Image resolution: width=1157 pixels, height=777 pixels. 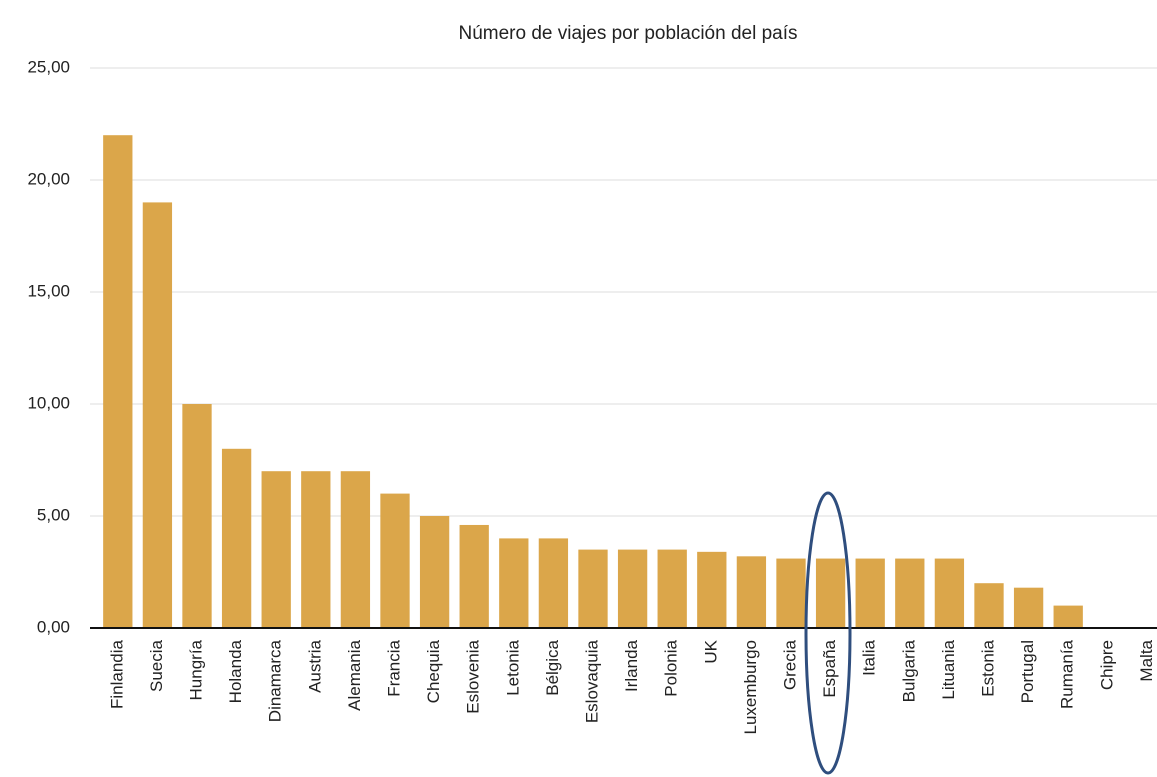 I want to click on x-tick-label: Chequia, so click(x=433, y=671).